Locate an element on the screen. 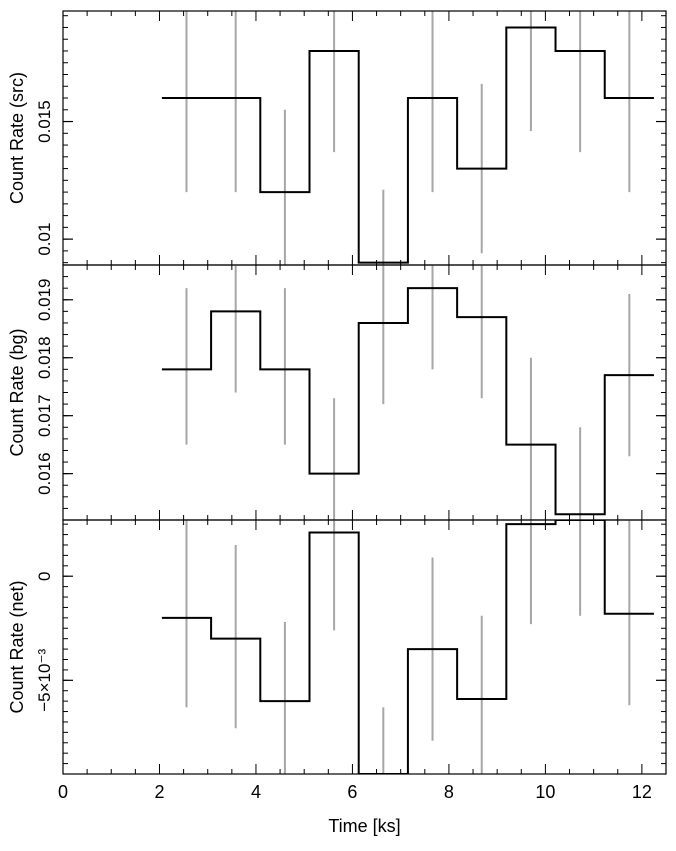  panel-2-y-tick-label: 0.017 is located at coordinates (44, 415).